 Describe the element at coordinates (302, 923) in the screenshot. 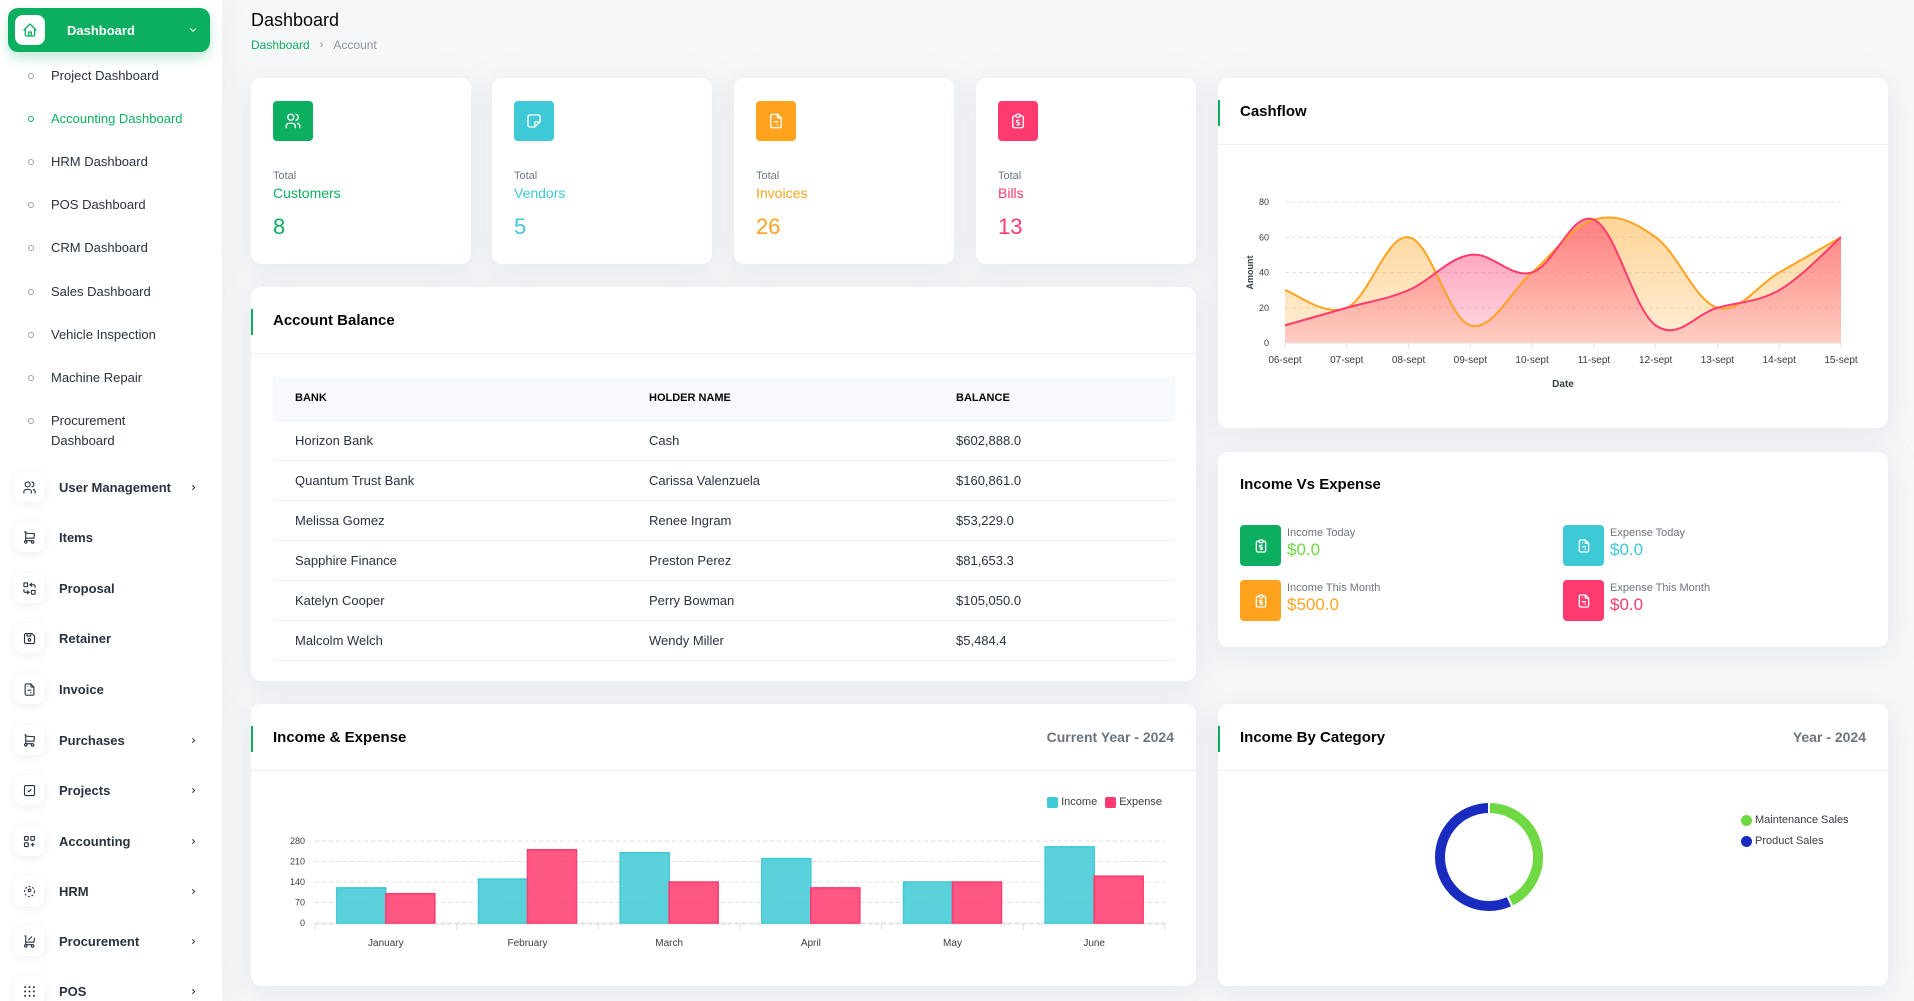

I see `y-tick-label: 0` at that location.